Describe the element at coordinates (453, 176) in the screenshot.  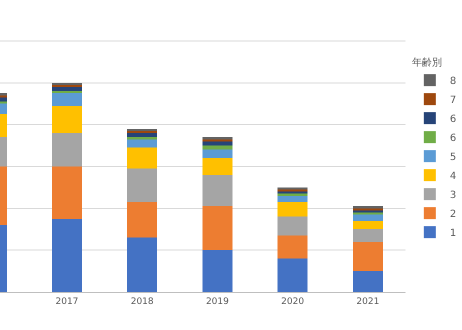
I see `legend-label: 4` at that location.